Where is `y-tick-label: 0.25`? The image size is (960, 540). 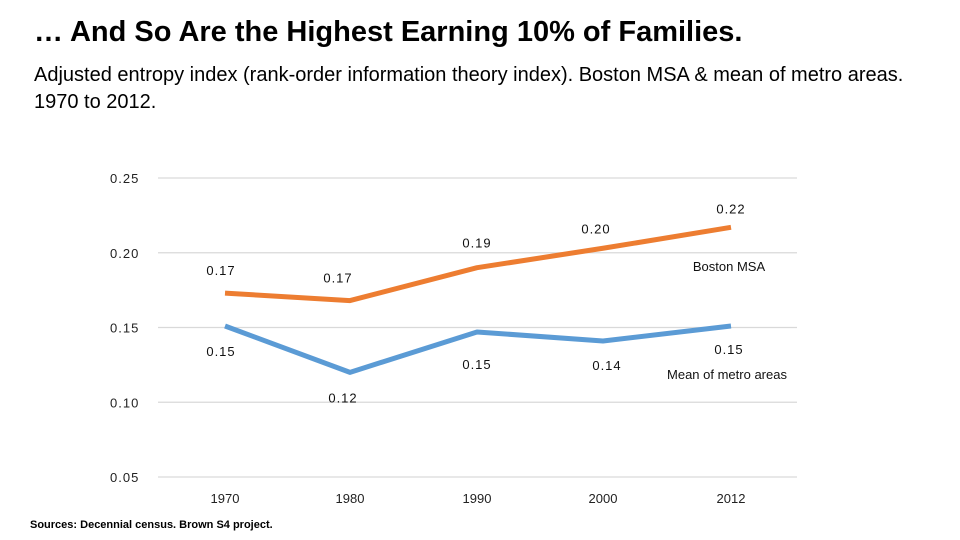 y-tick-label: 0.25 is located at coordinates (124, 178).